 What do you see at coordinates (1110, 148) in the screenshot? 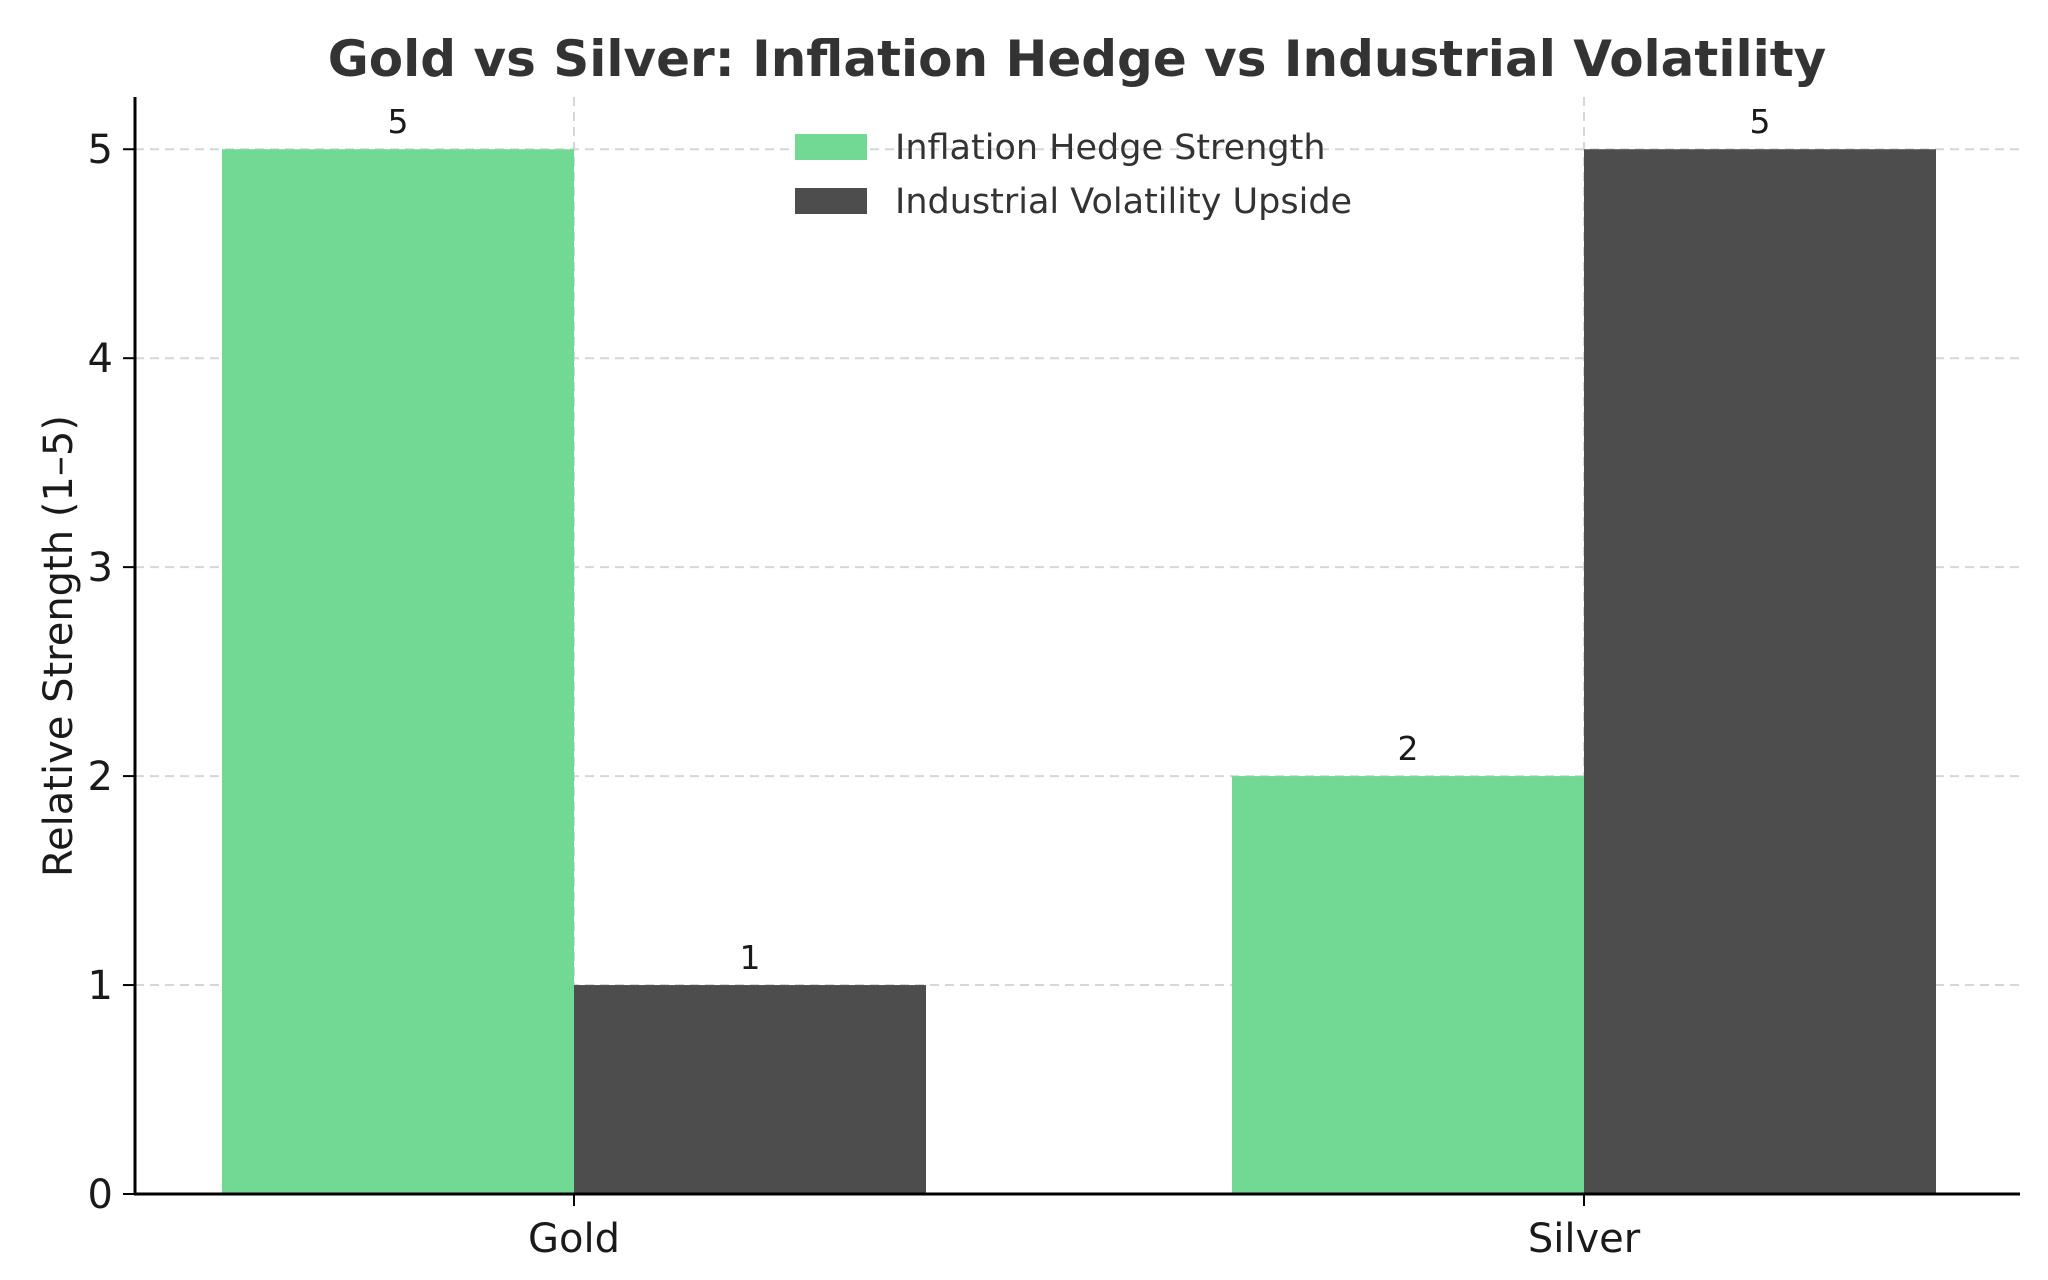
I see `legend-label-inflation-hedge: Inflation Hedge Strength` at bounding box center [1110, 148].